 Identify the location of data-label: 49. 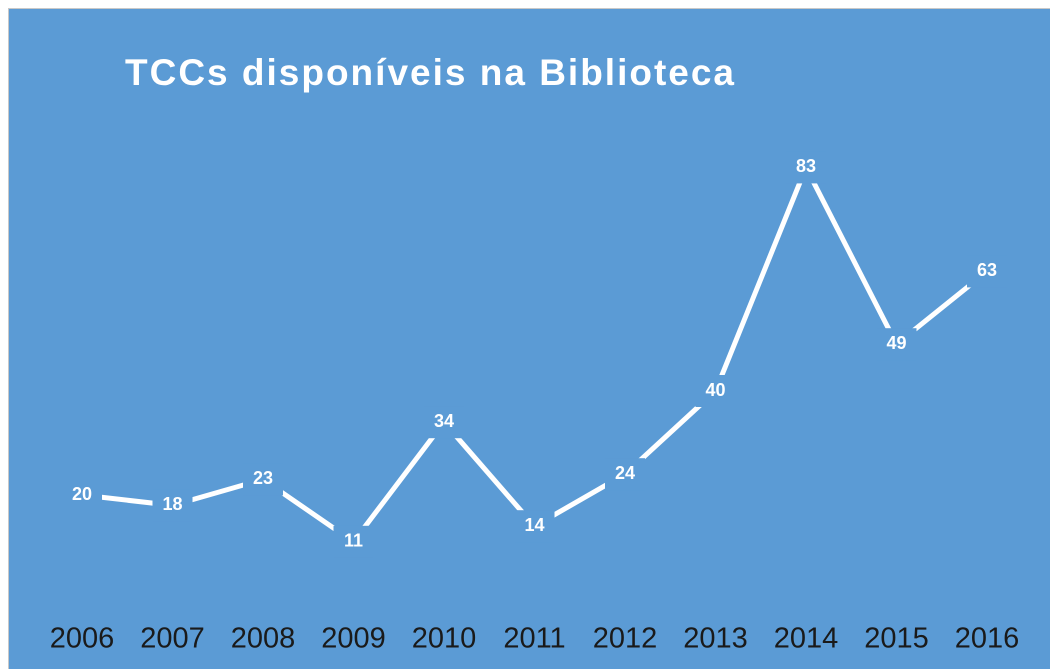
(896, 343).